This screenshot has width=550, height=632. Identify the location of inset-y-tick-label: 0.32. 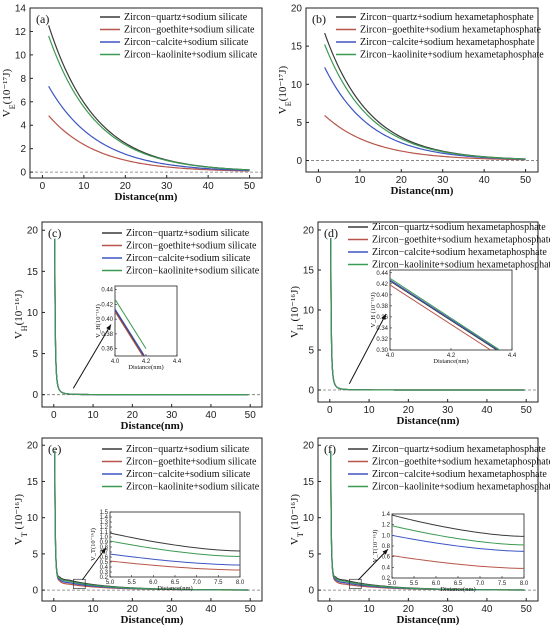
(382, 340).